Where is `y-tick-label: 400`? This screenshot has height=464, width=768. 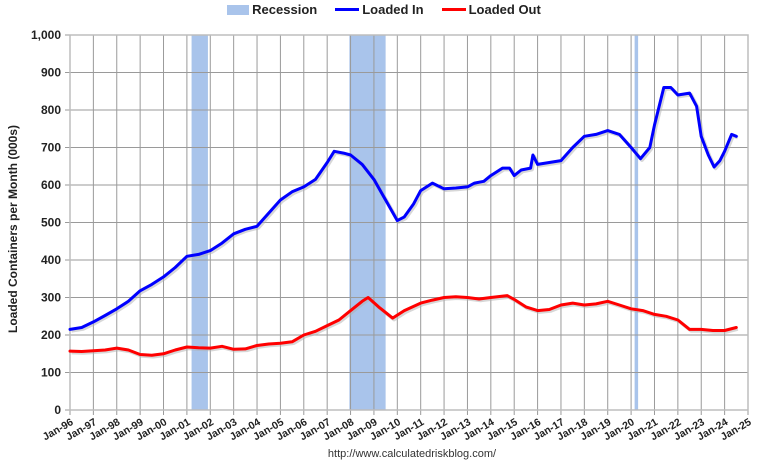 y-tick-label: 400 is located at coordinates (51, 260).